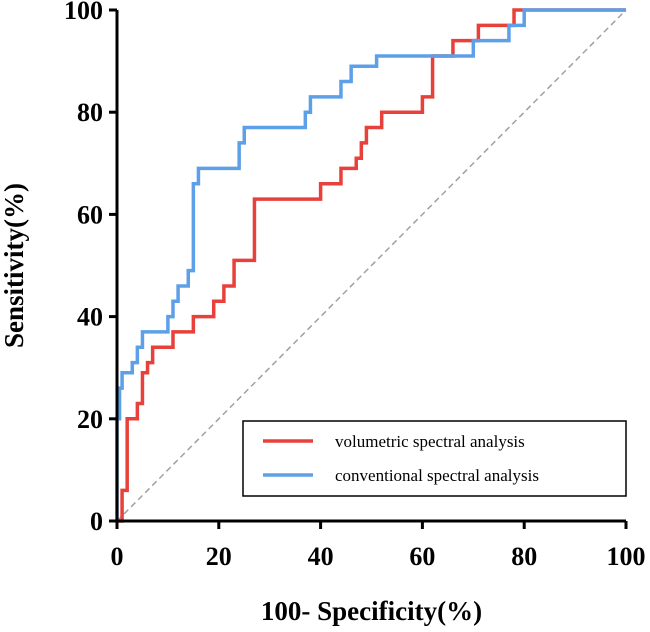  What do you see at coordinates (90, 112) in the screenshot?
I see `y-tick-label: 80` at bounding box center [90, 112].